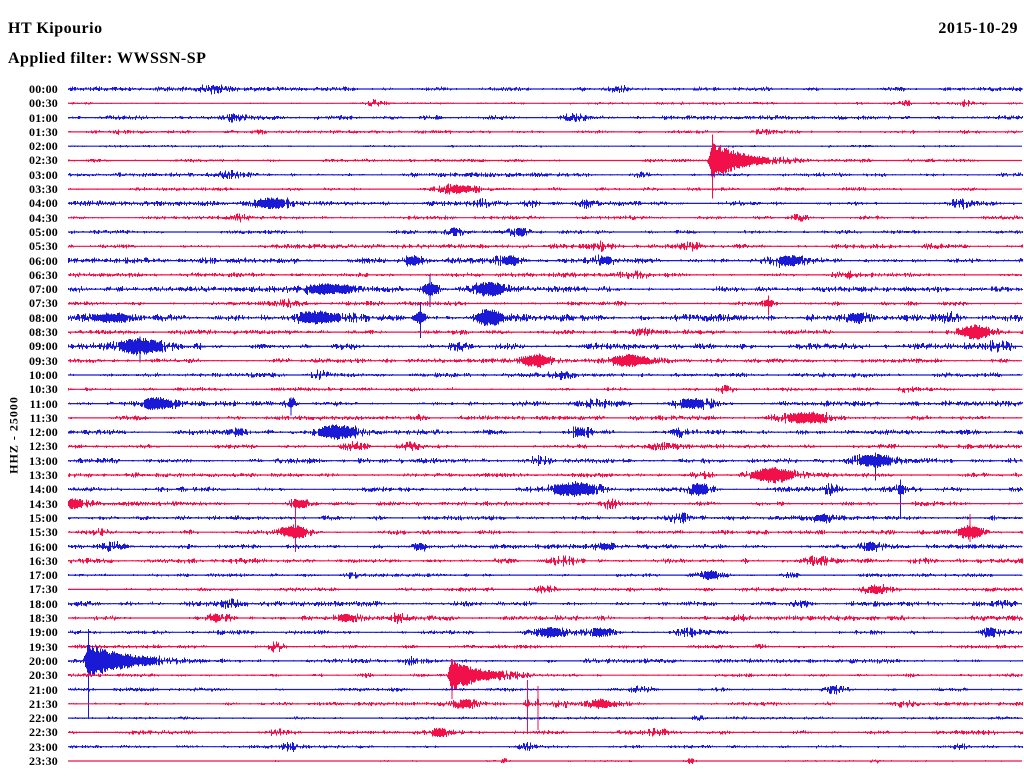 Image resolution: width=1024 pixels, height=780 pixels. What do you see at coordinates (13, 435) in the screenshot?
I see `y-axis-channel-scale-label: HHZ - 25000` at bounding box center [13, 435].